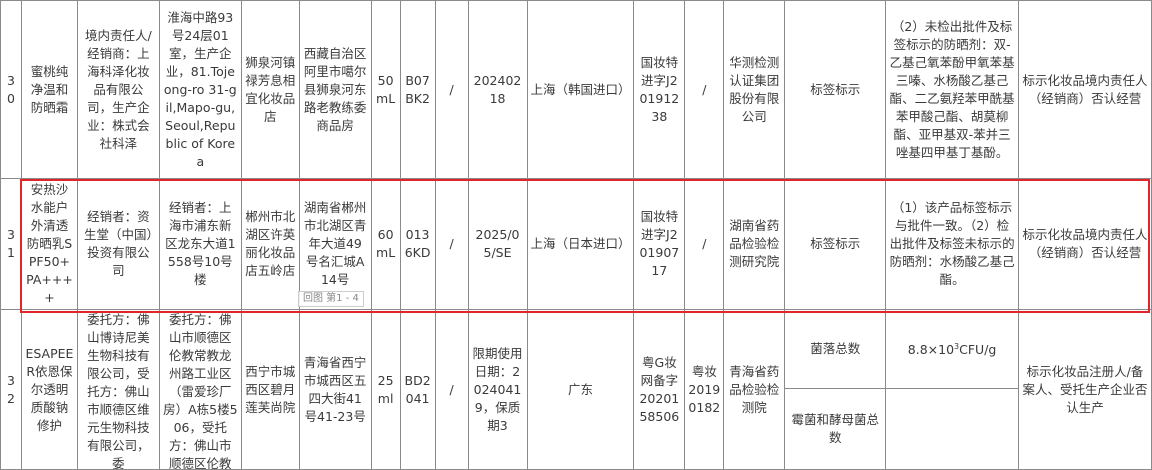 The width and height of the screenshot is (1152, 470). I want to click on product-name: 蜜桃纯净温和防晒霜, so click(49, 89).